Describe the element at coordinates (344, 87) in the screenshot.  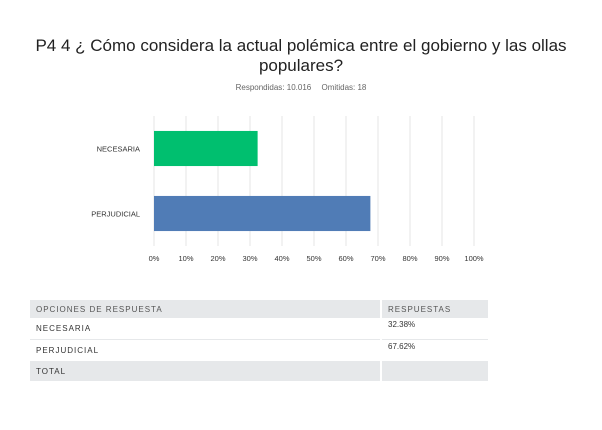
I see `skipped-count: Omitidas: 18` at that location.